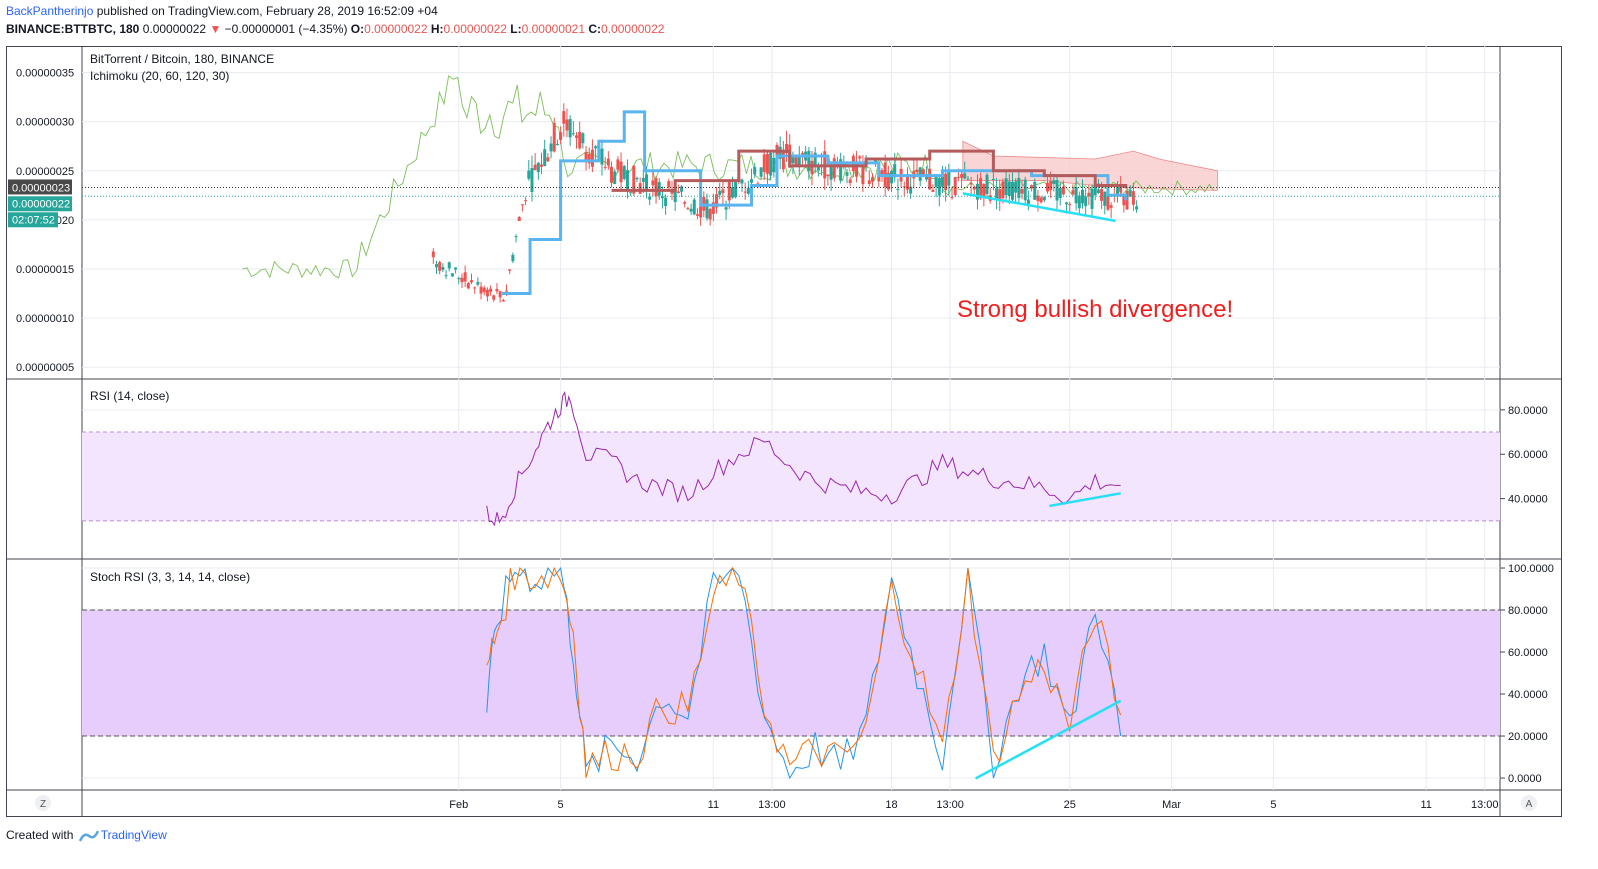  Describe the element at coordinates (561, 805) in the screenshot. I see `x-tick-label: 5` at that location.